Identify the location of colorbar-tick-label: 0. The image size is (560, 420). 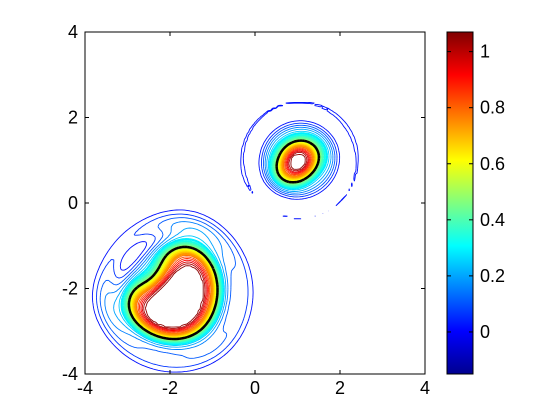
(485, 332).